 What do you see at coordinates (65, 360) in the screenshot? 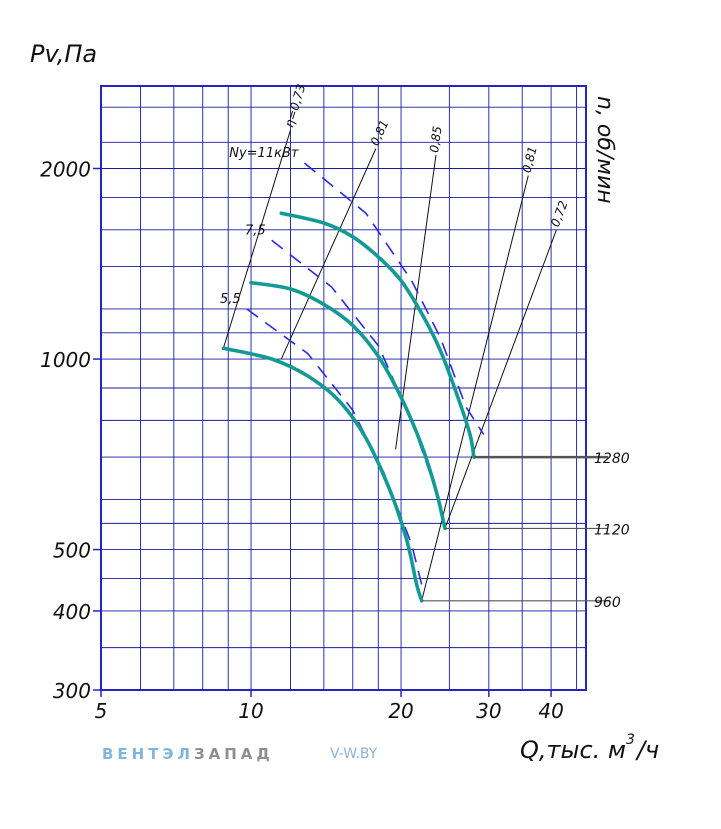
I see `y-tick-label: 1000` at bounding box center [65, 360].